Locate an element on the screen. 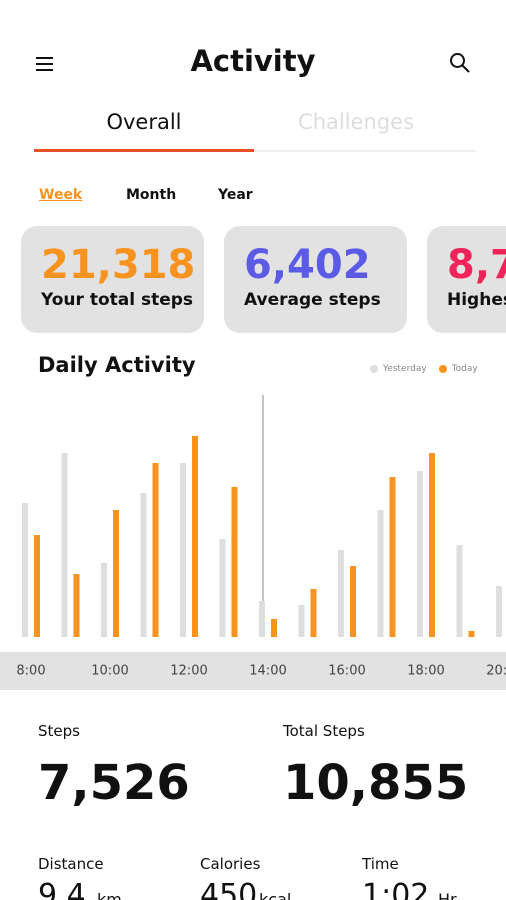  tab: Challenges is located at coordinates (356, 122).